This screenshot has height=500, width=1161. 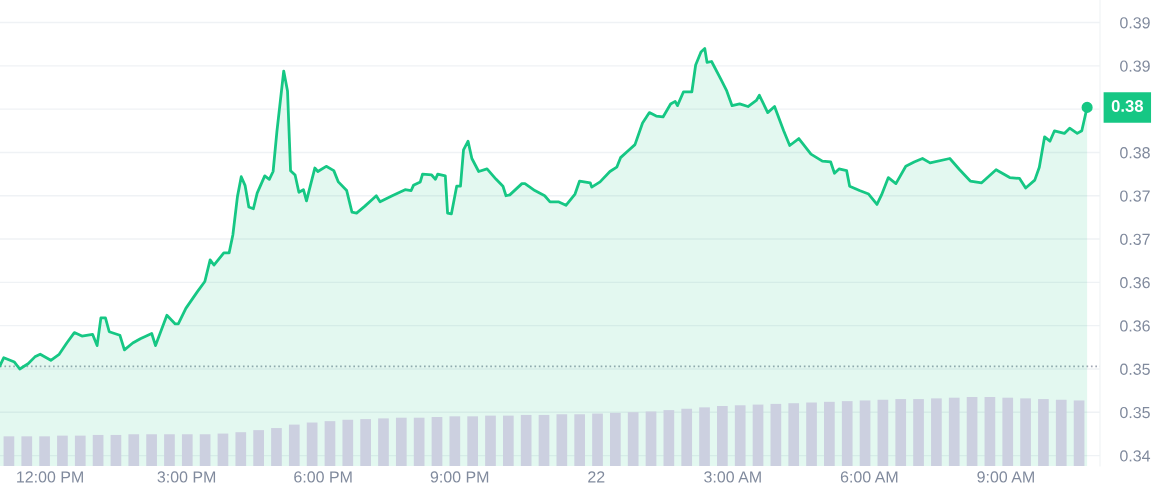 What do you see at coordinates (1005, 477) in the screenshot?
I see `x-tick-label: 9:00 AM` at bounding box center [1005, 477].